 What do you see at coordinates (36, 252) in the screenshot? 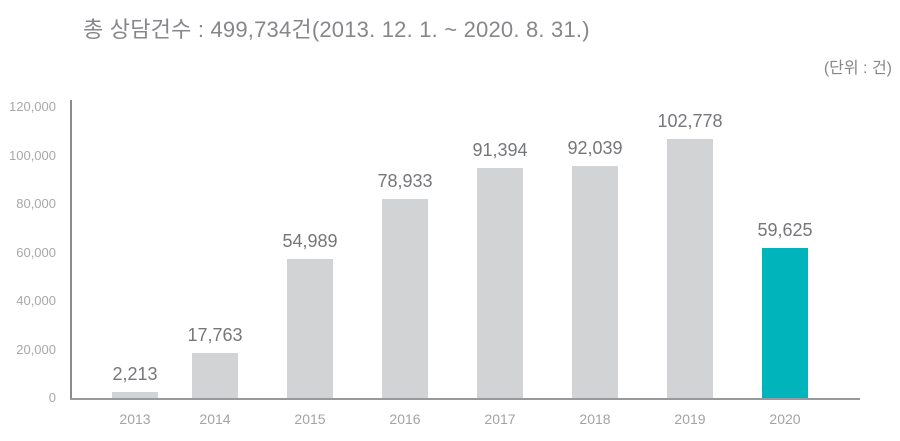
I see `y-axis-tick-60000: 60,000` at bounding box center [36, 252].